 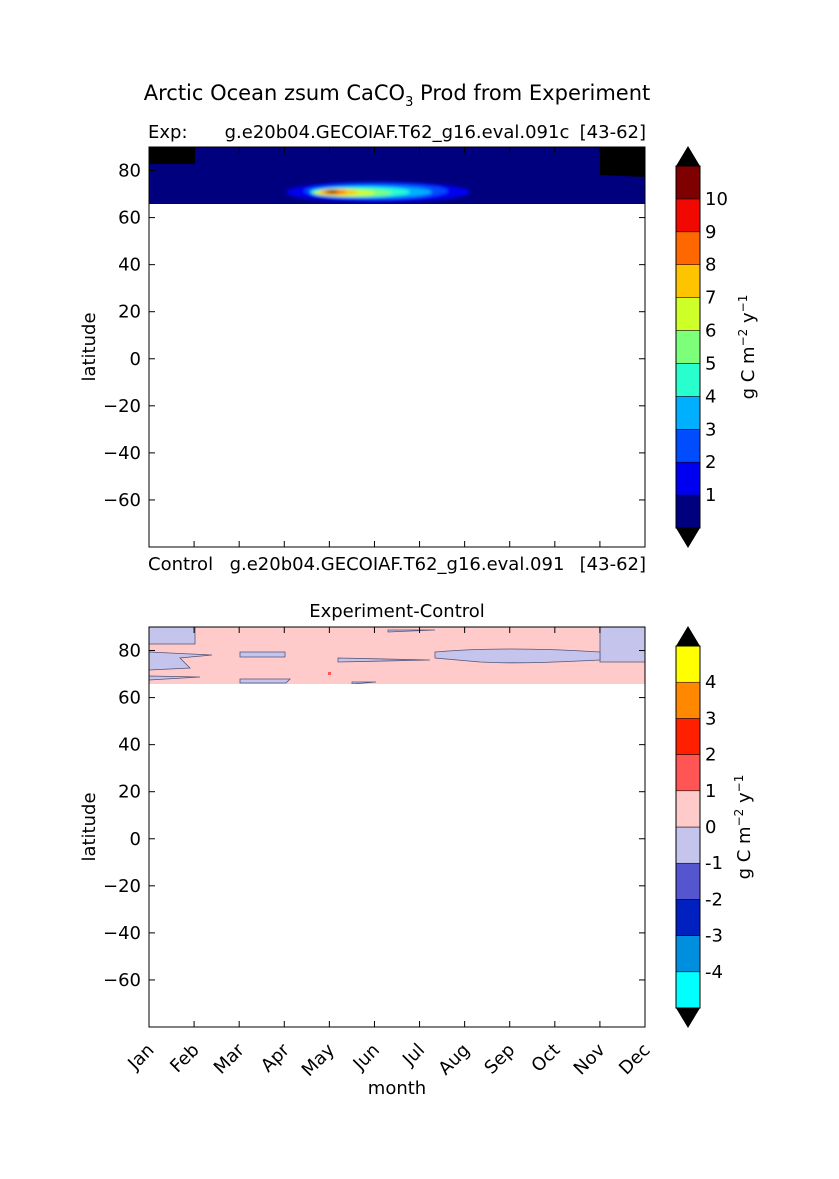 I want to click on panel2-subtitle: Experiment-Control, so click(x=397, y=611).